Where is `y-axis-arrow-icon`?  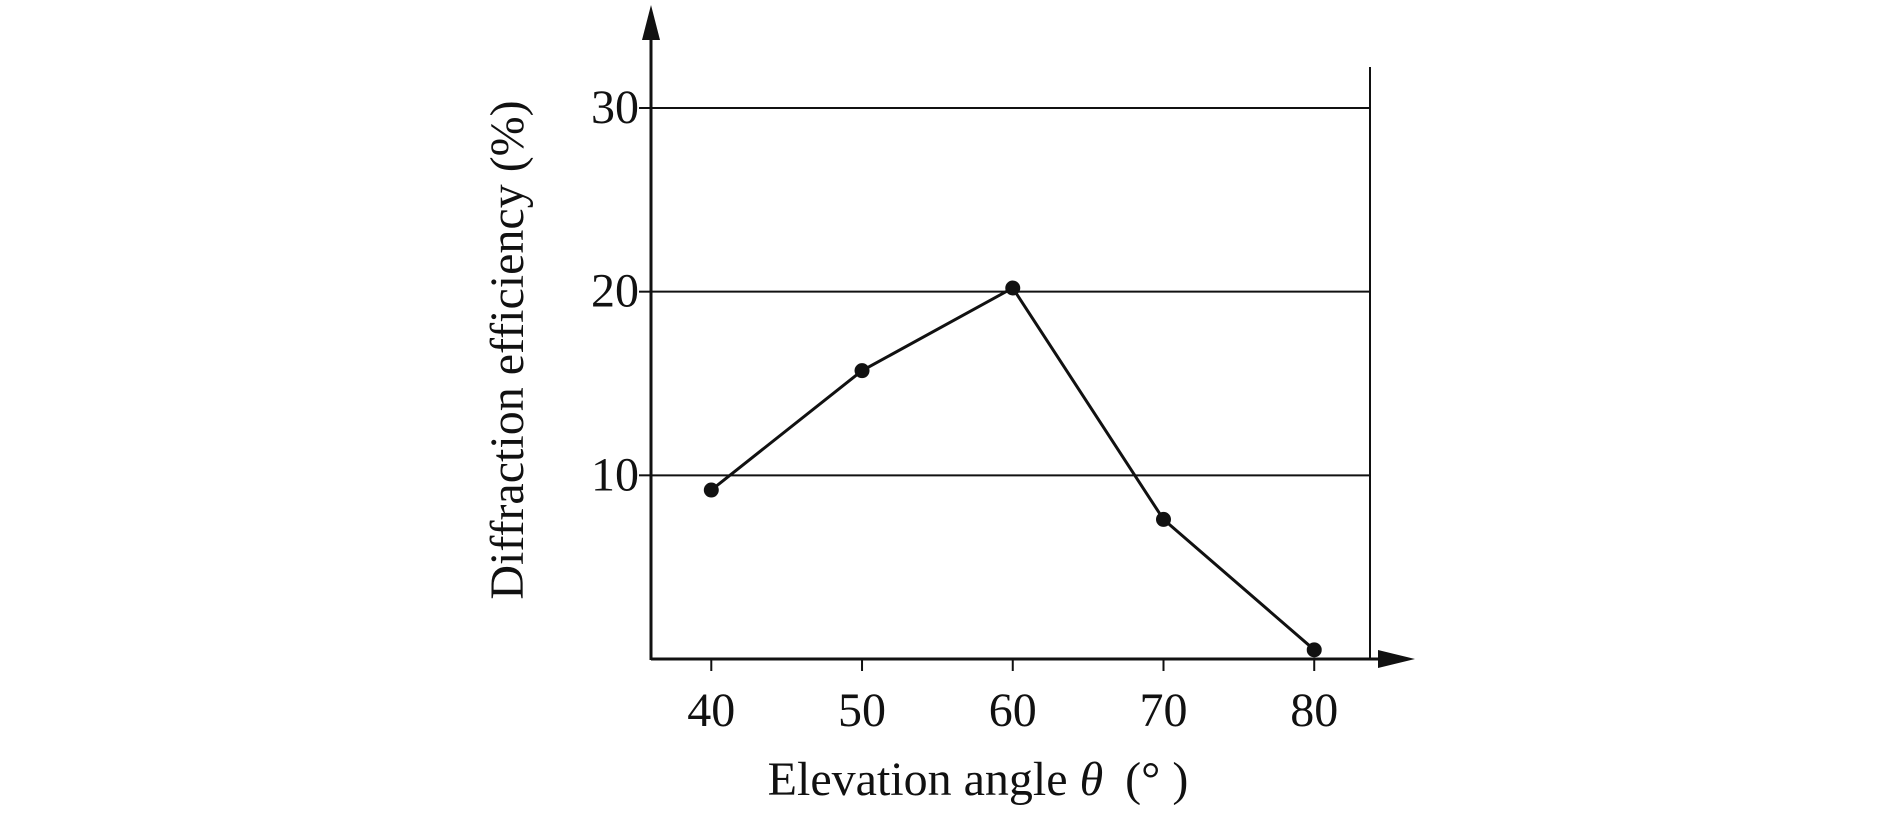 y-axis-arrow-icon is located at coordinates (651, 22).